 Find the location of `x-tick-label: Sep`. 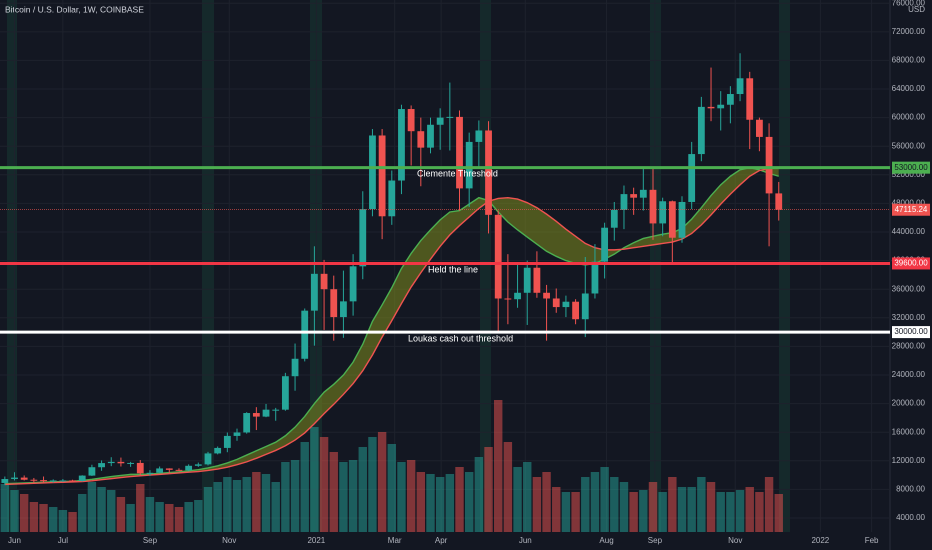

x-tick-label: Sep is located at coordinates (150, 540).